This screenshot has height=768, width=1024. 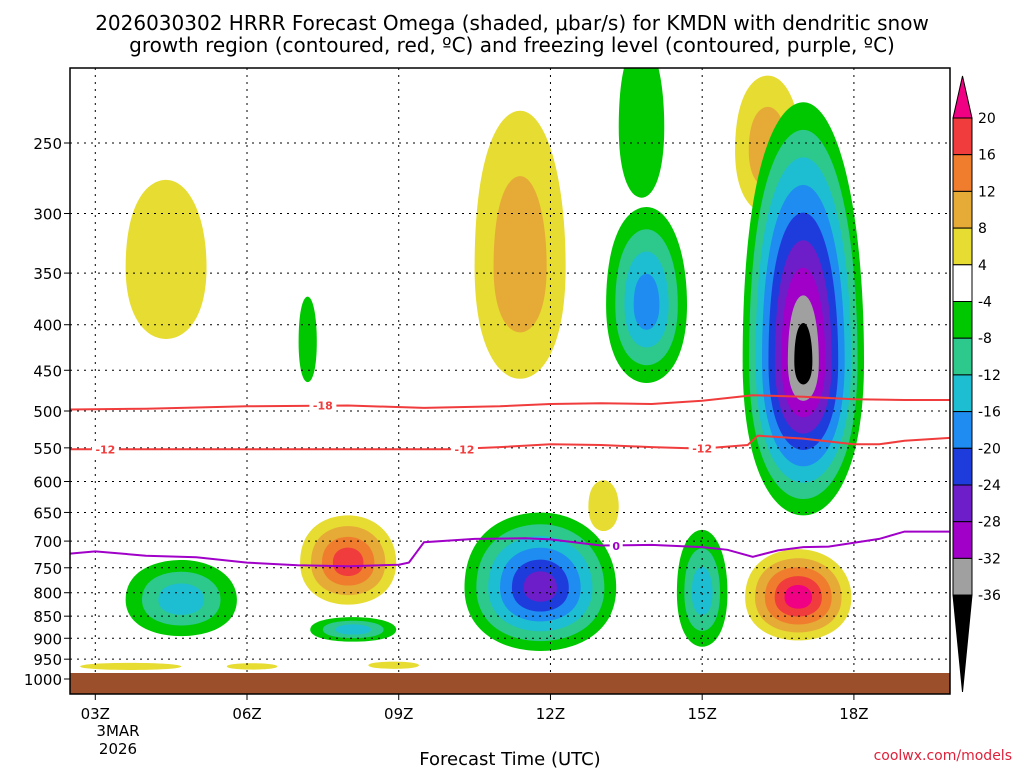 I want to click on contour-label-dgz-bottom-0: -12, so click(x=105, y=449).